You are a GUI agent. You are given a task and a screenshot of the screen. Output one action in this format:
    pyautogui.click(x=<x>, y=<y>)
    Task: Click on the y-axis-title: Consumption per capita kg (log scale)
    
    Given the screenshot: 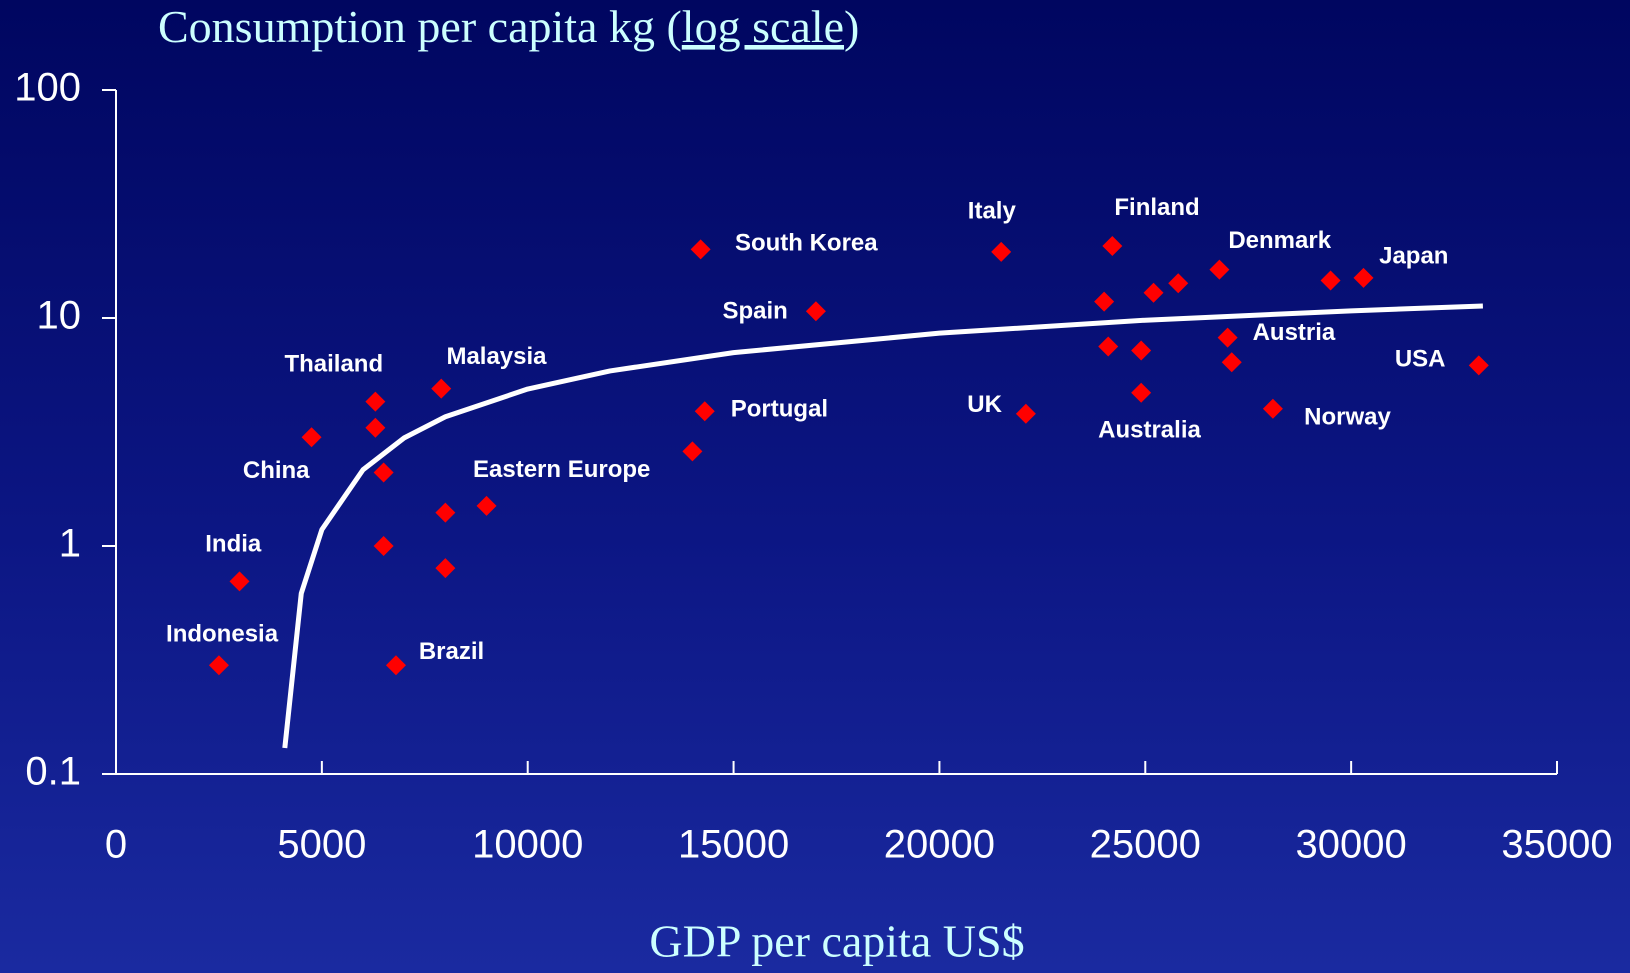 What is the action you would take?
    pyautogui.click(x=508, y=26)
    